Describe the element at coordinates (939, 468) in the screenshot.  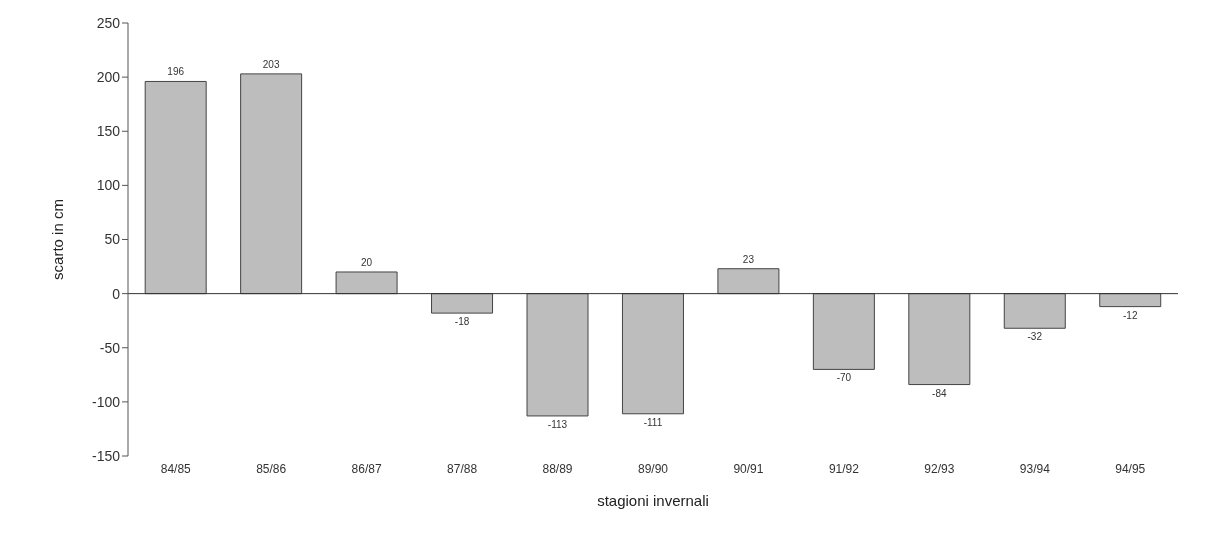
I see `x-tick-label: 92/93` at that location.